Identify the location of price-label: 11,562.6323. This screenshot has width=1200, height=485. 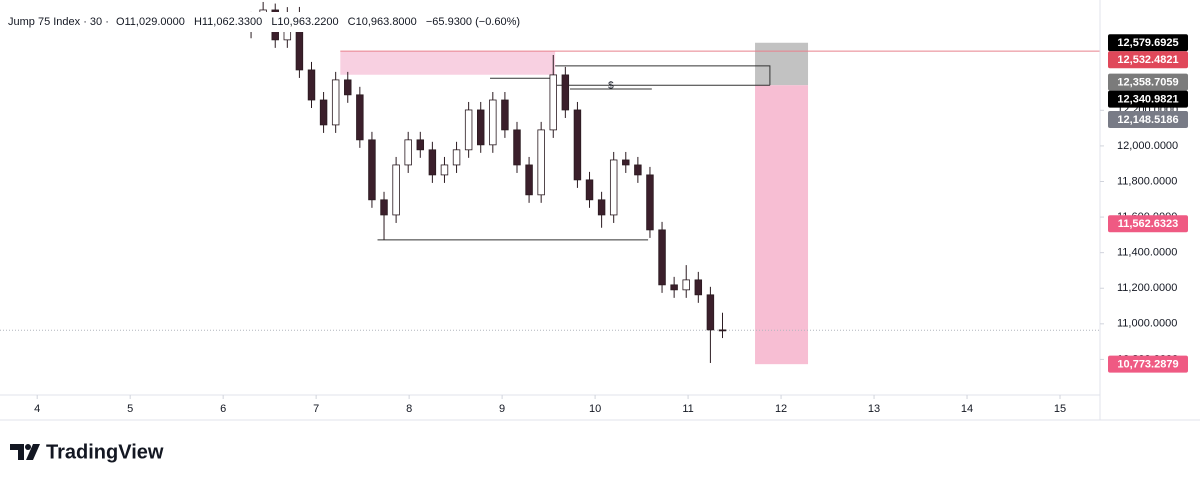
(1148, 224).